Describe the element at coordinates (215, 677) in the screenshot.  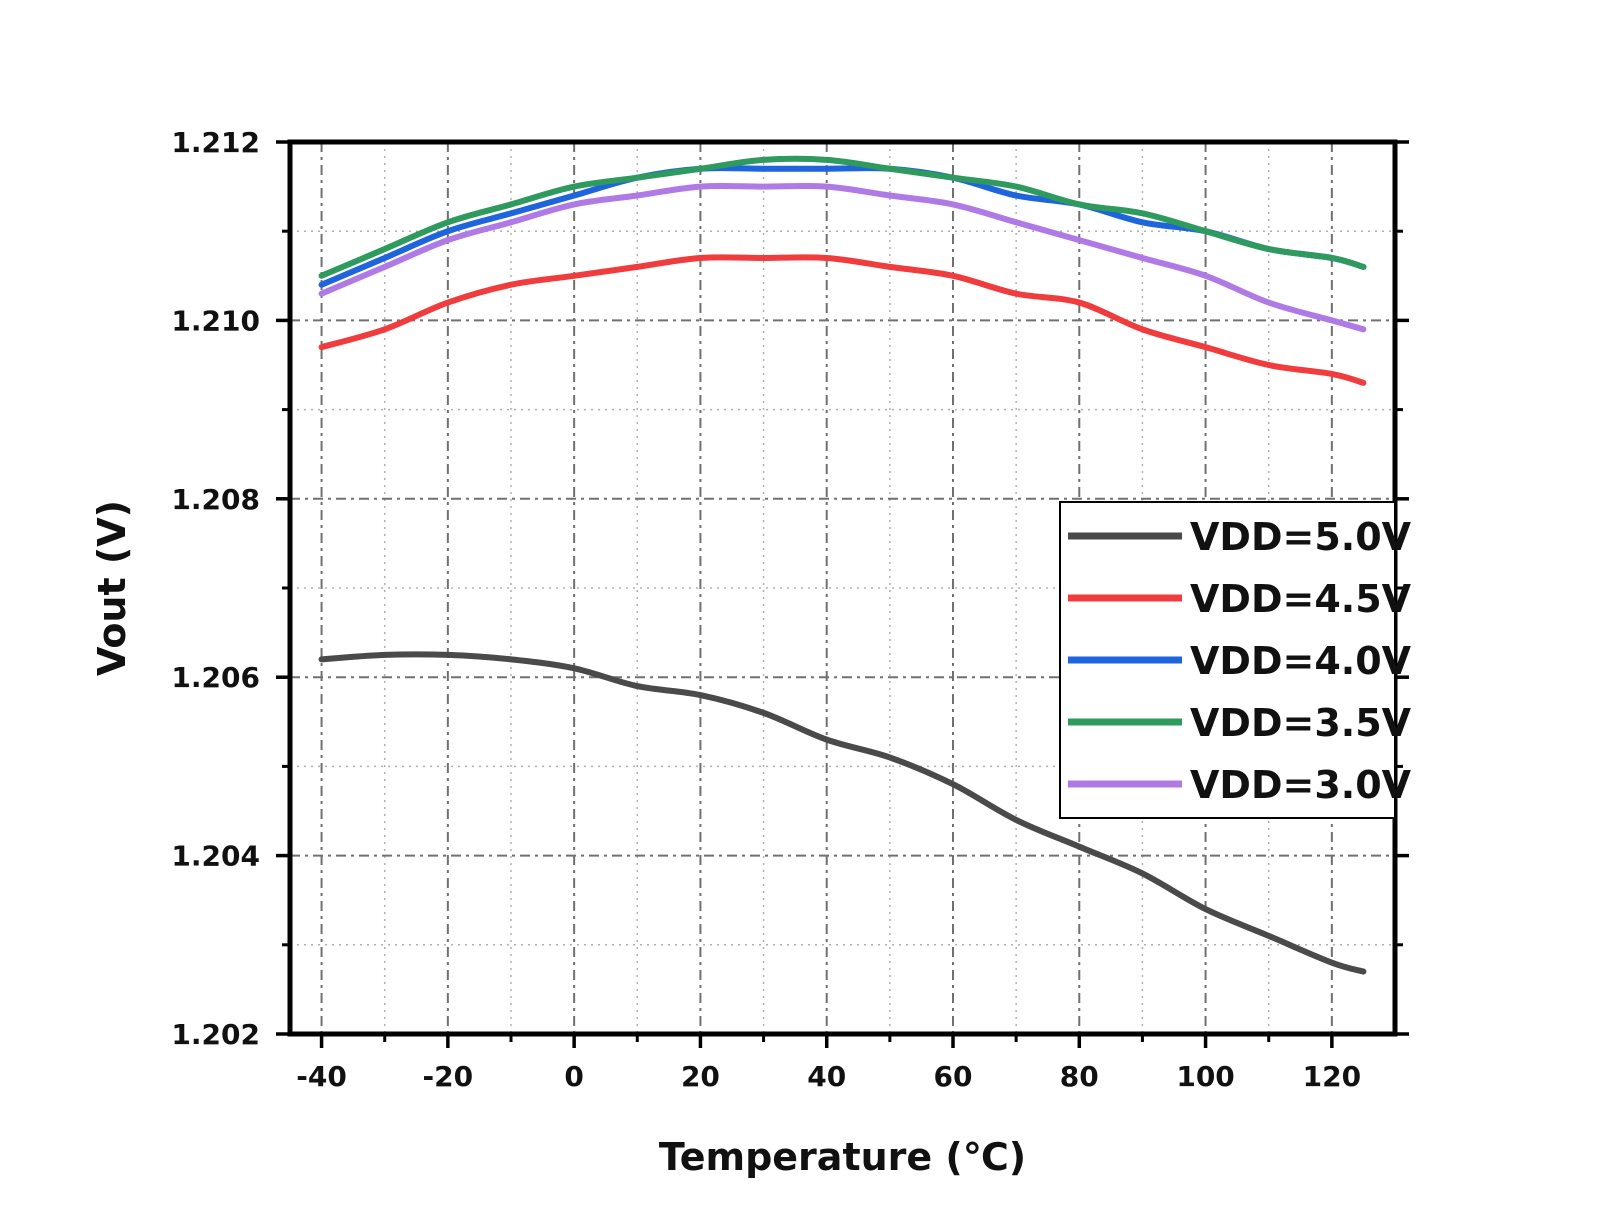
I see `tick-label-y: 1.206` at that location.